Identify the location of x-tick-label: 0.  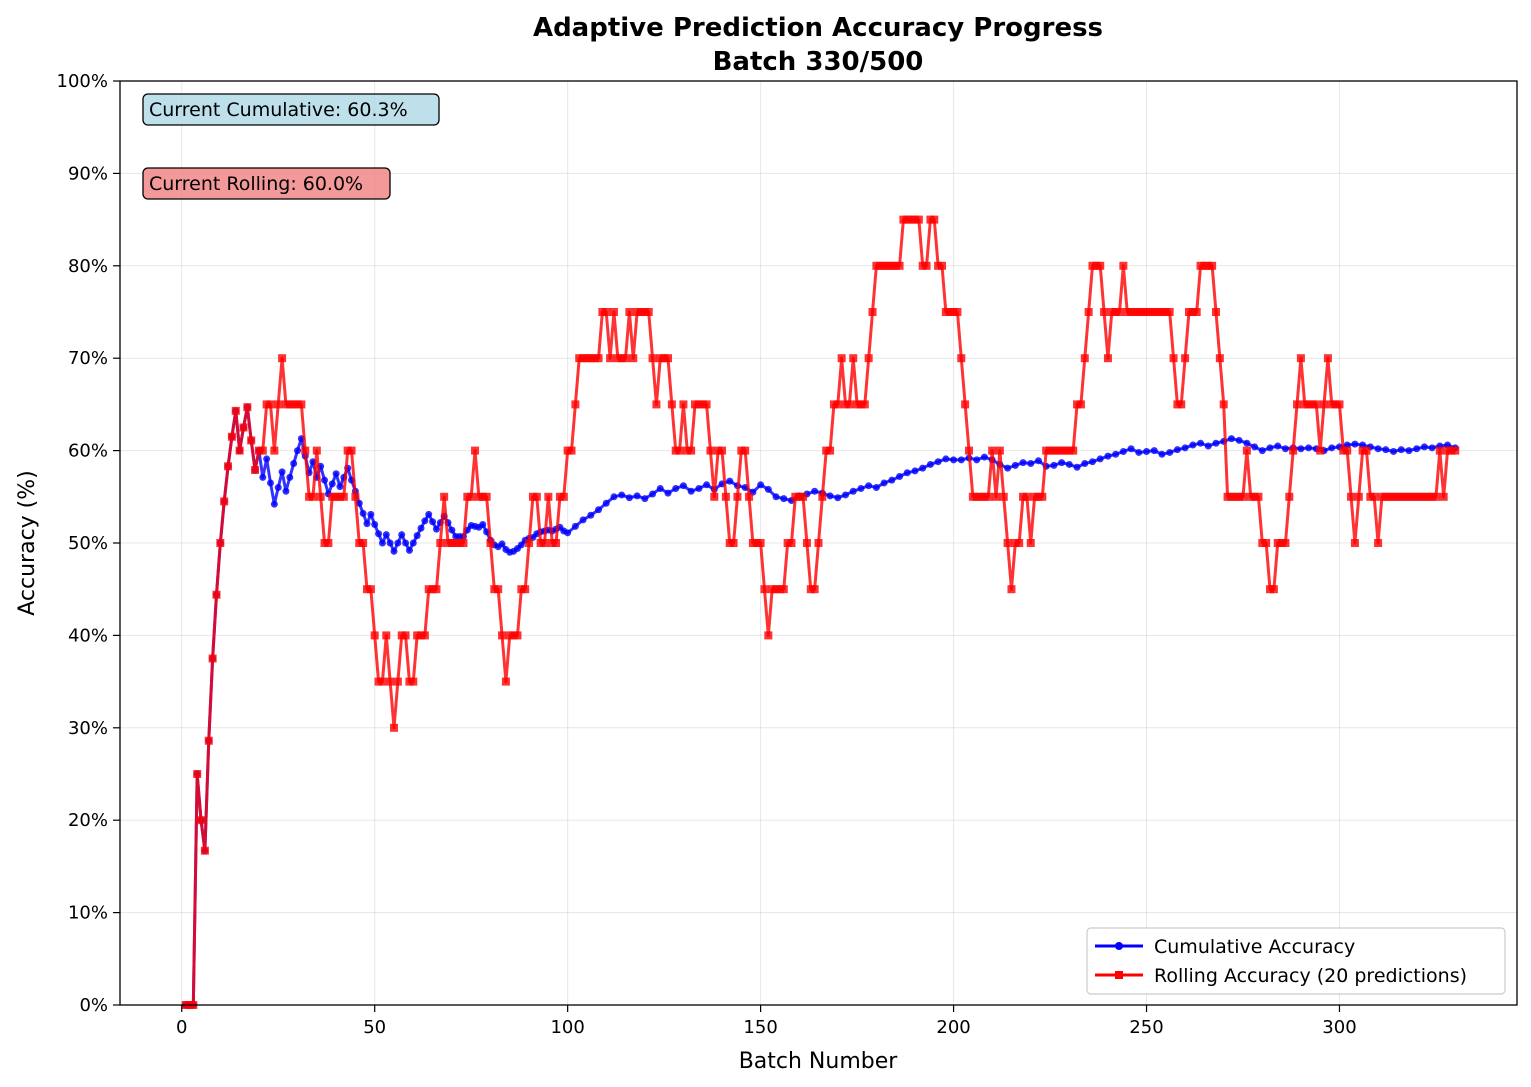
(181, 1027).